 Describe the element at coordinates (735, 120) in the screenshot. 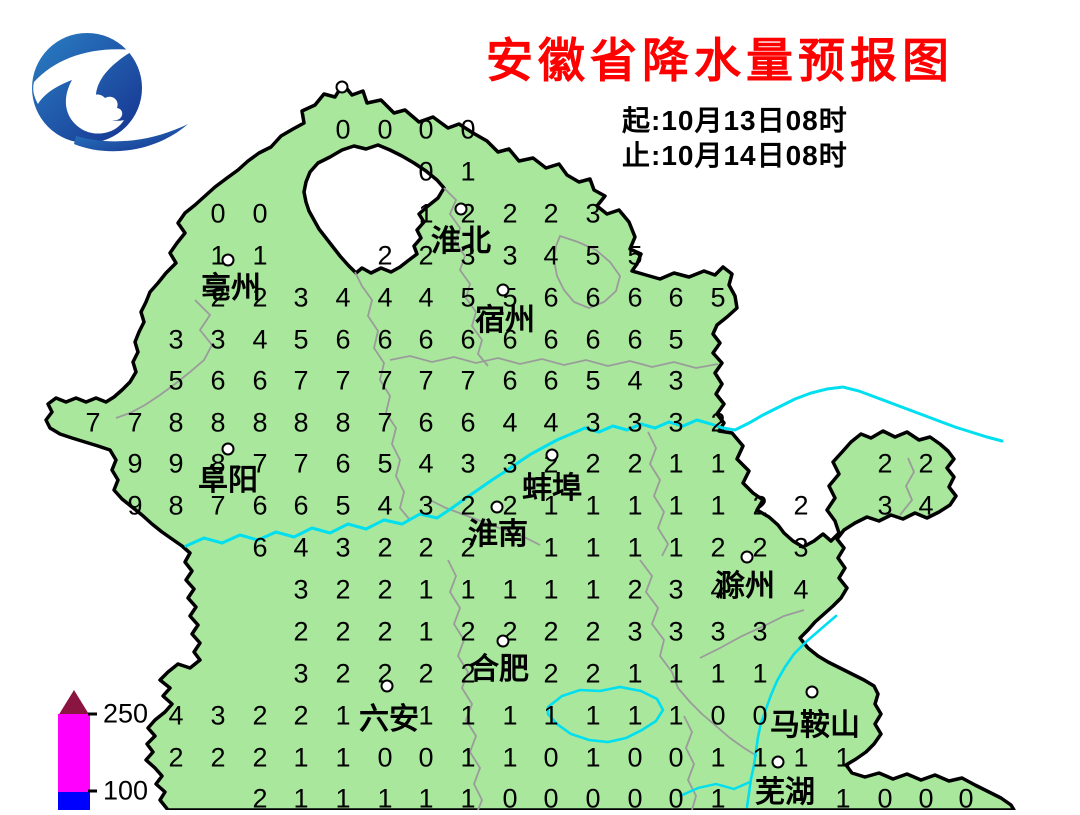

I see `forecast-start: 起:10月13日08时` at that location.